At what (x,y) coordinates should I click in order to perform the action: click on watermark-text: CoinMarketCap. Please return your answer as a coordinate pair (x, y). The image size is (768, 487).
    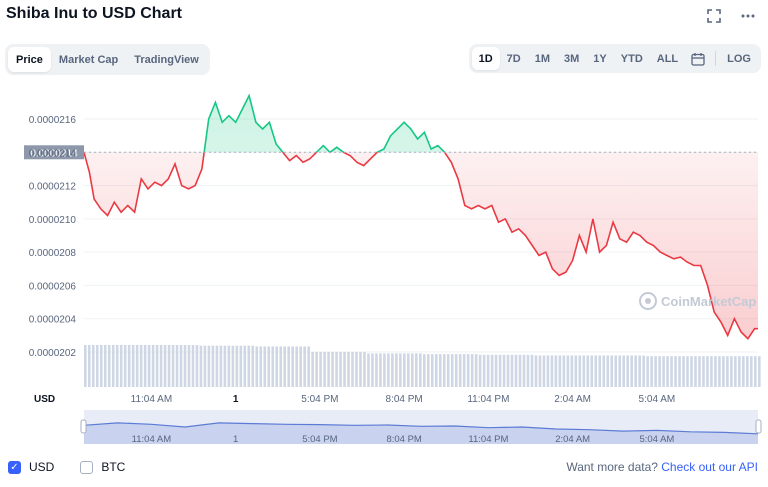
    Looking at the image, I should click on (708, 301).